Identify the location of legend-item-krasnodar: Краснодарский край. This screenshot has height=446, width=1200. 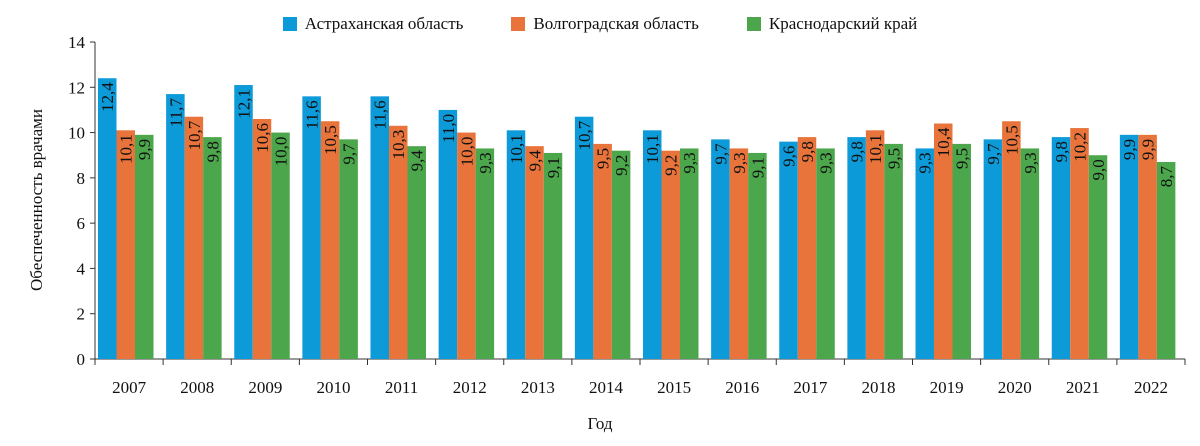
(832, 24).